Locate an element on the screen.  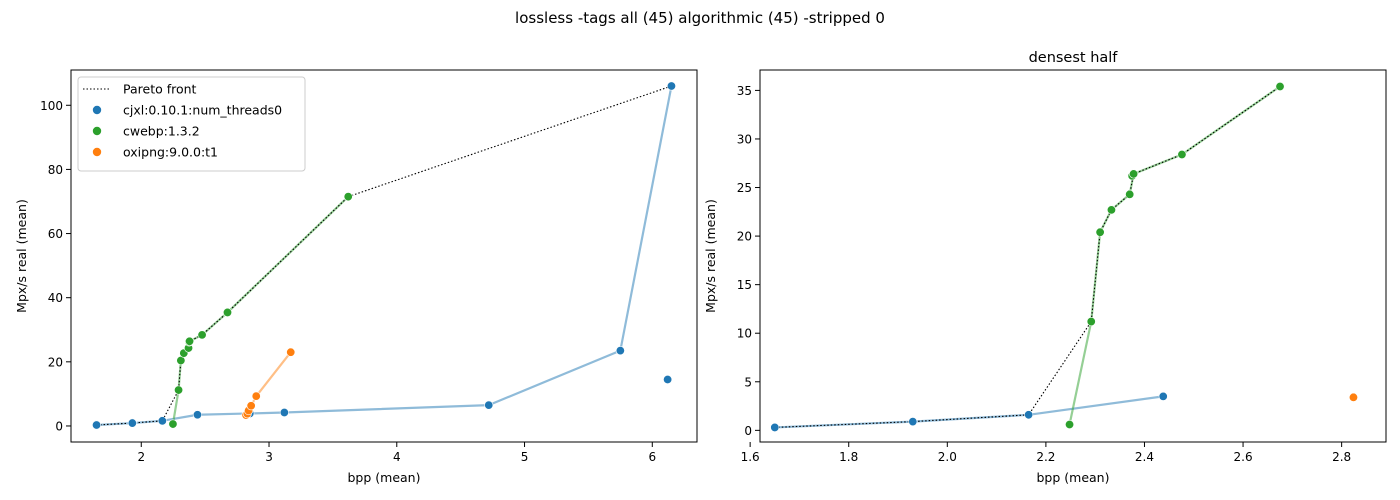
x-tick-label: 2.8 is located at coordinates (1341, 457).